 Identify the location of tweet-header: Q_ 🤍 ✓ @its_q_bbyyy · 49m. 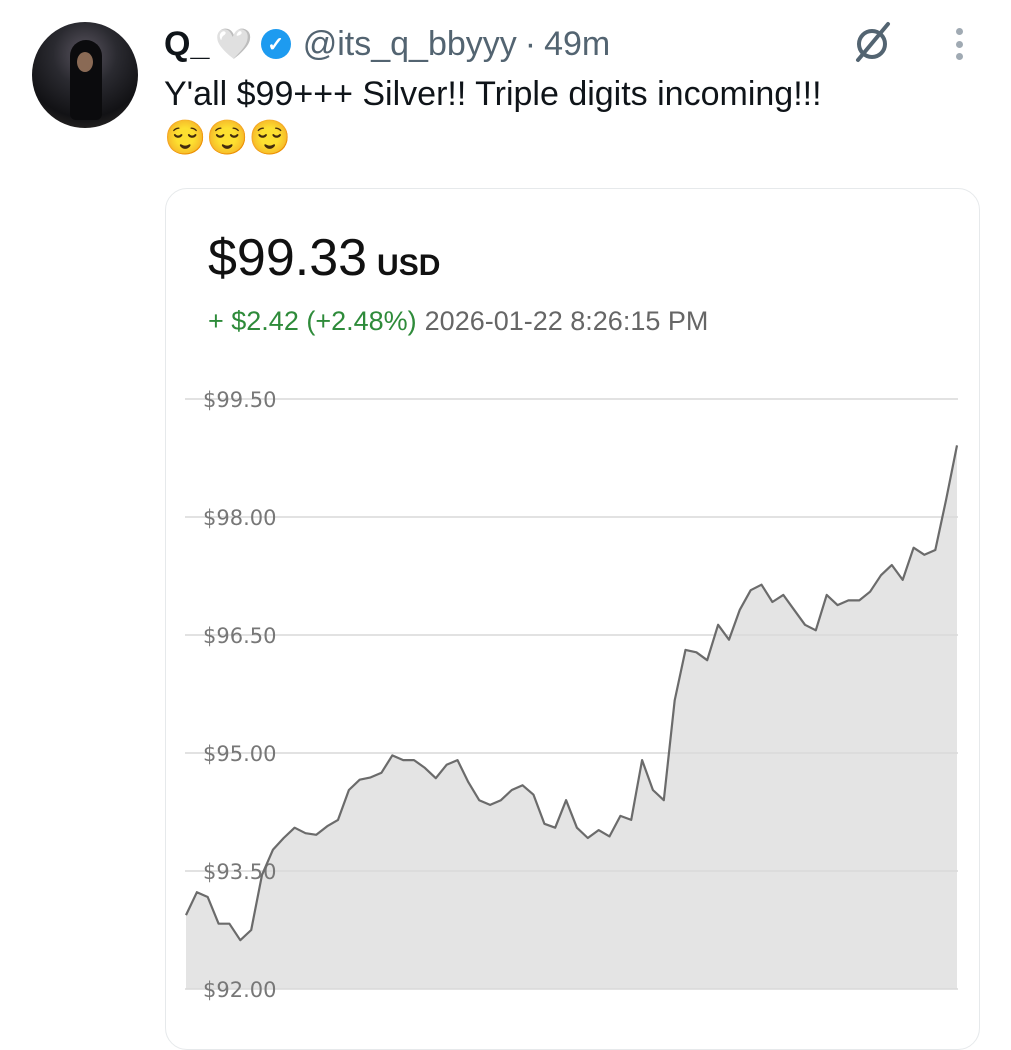
(387, 44).